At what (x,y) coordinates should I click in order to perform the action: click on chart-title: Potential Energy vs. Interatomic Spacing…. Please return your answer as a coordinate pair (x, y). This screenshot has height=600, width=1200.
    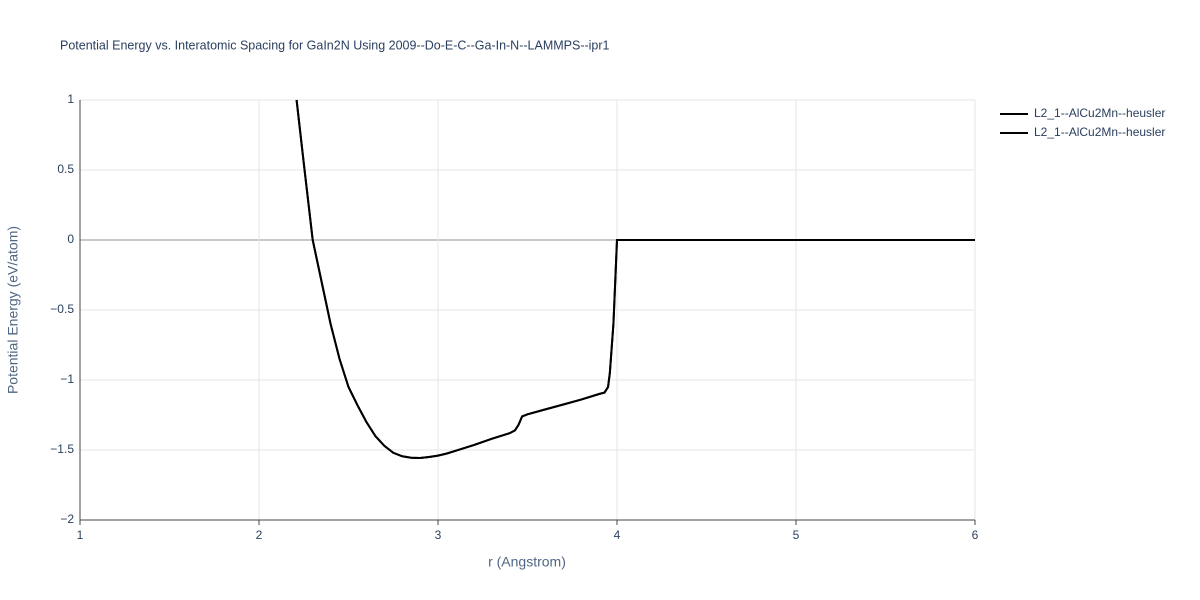
    Looking at the image, I should click on (335, 45).